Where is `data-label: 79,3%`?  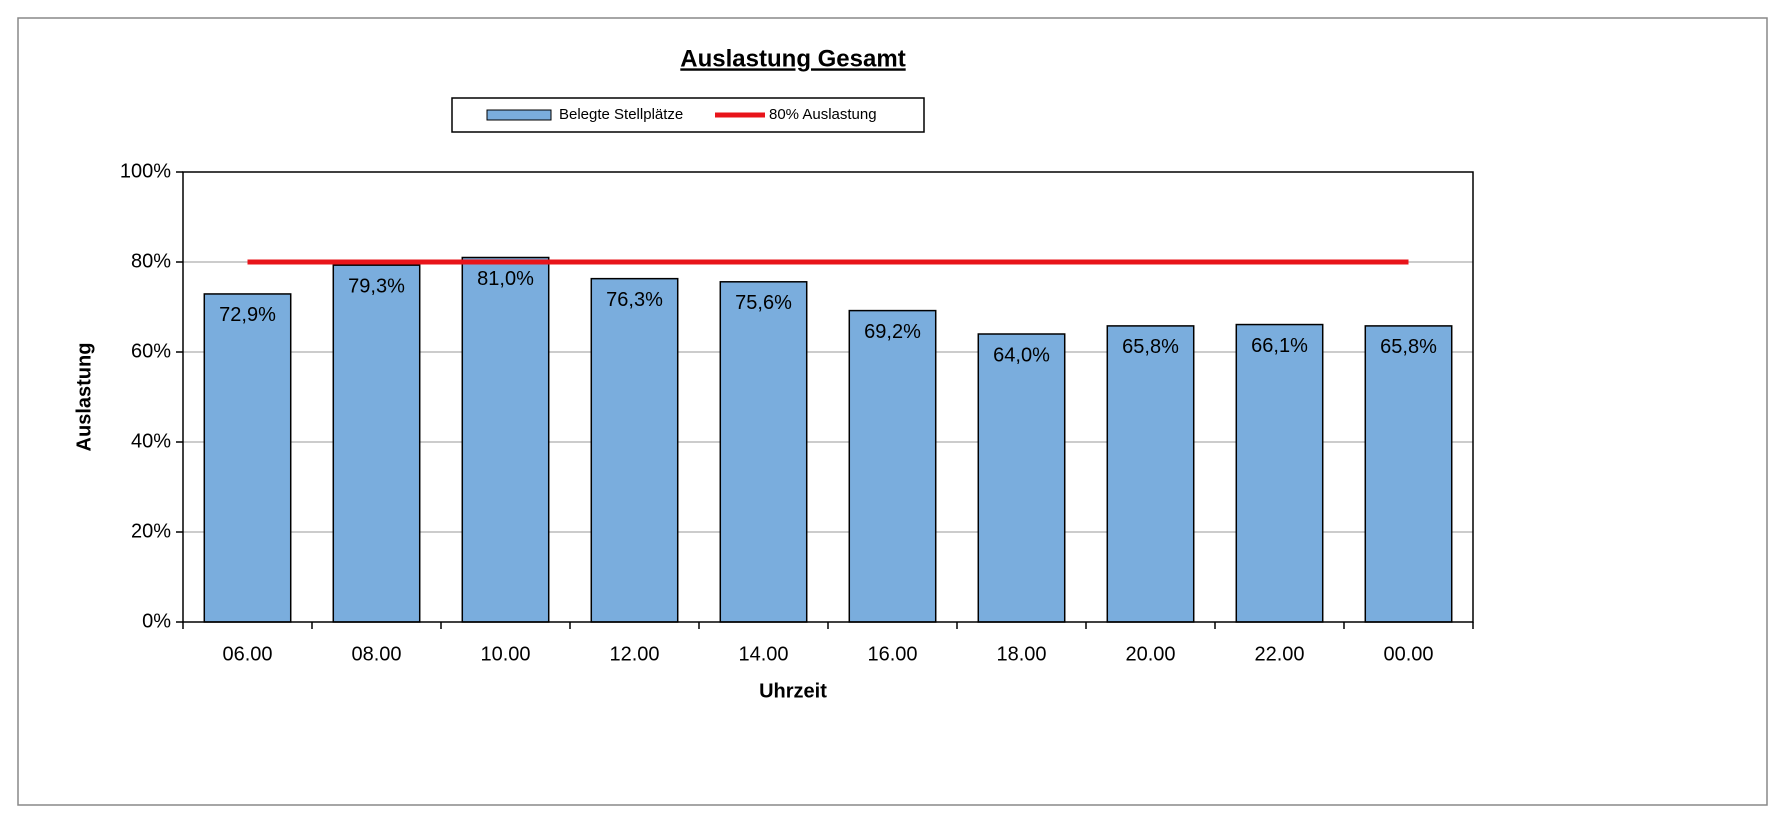
data-label: 79,3% is located at coordinates (376, 286).